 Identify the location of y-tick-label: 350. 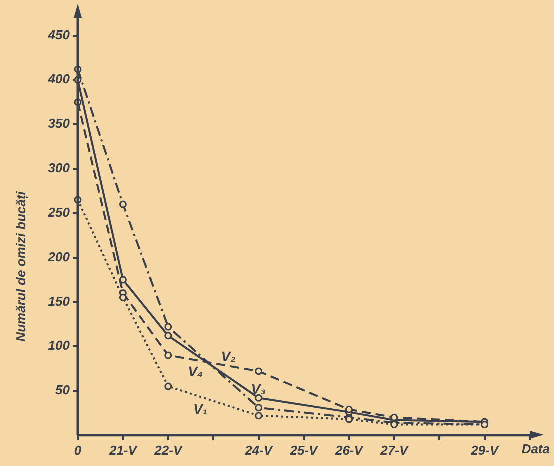
(59, 124).